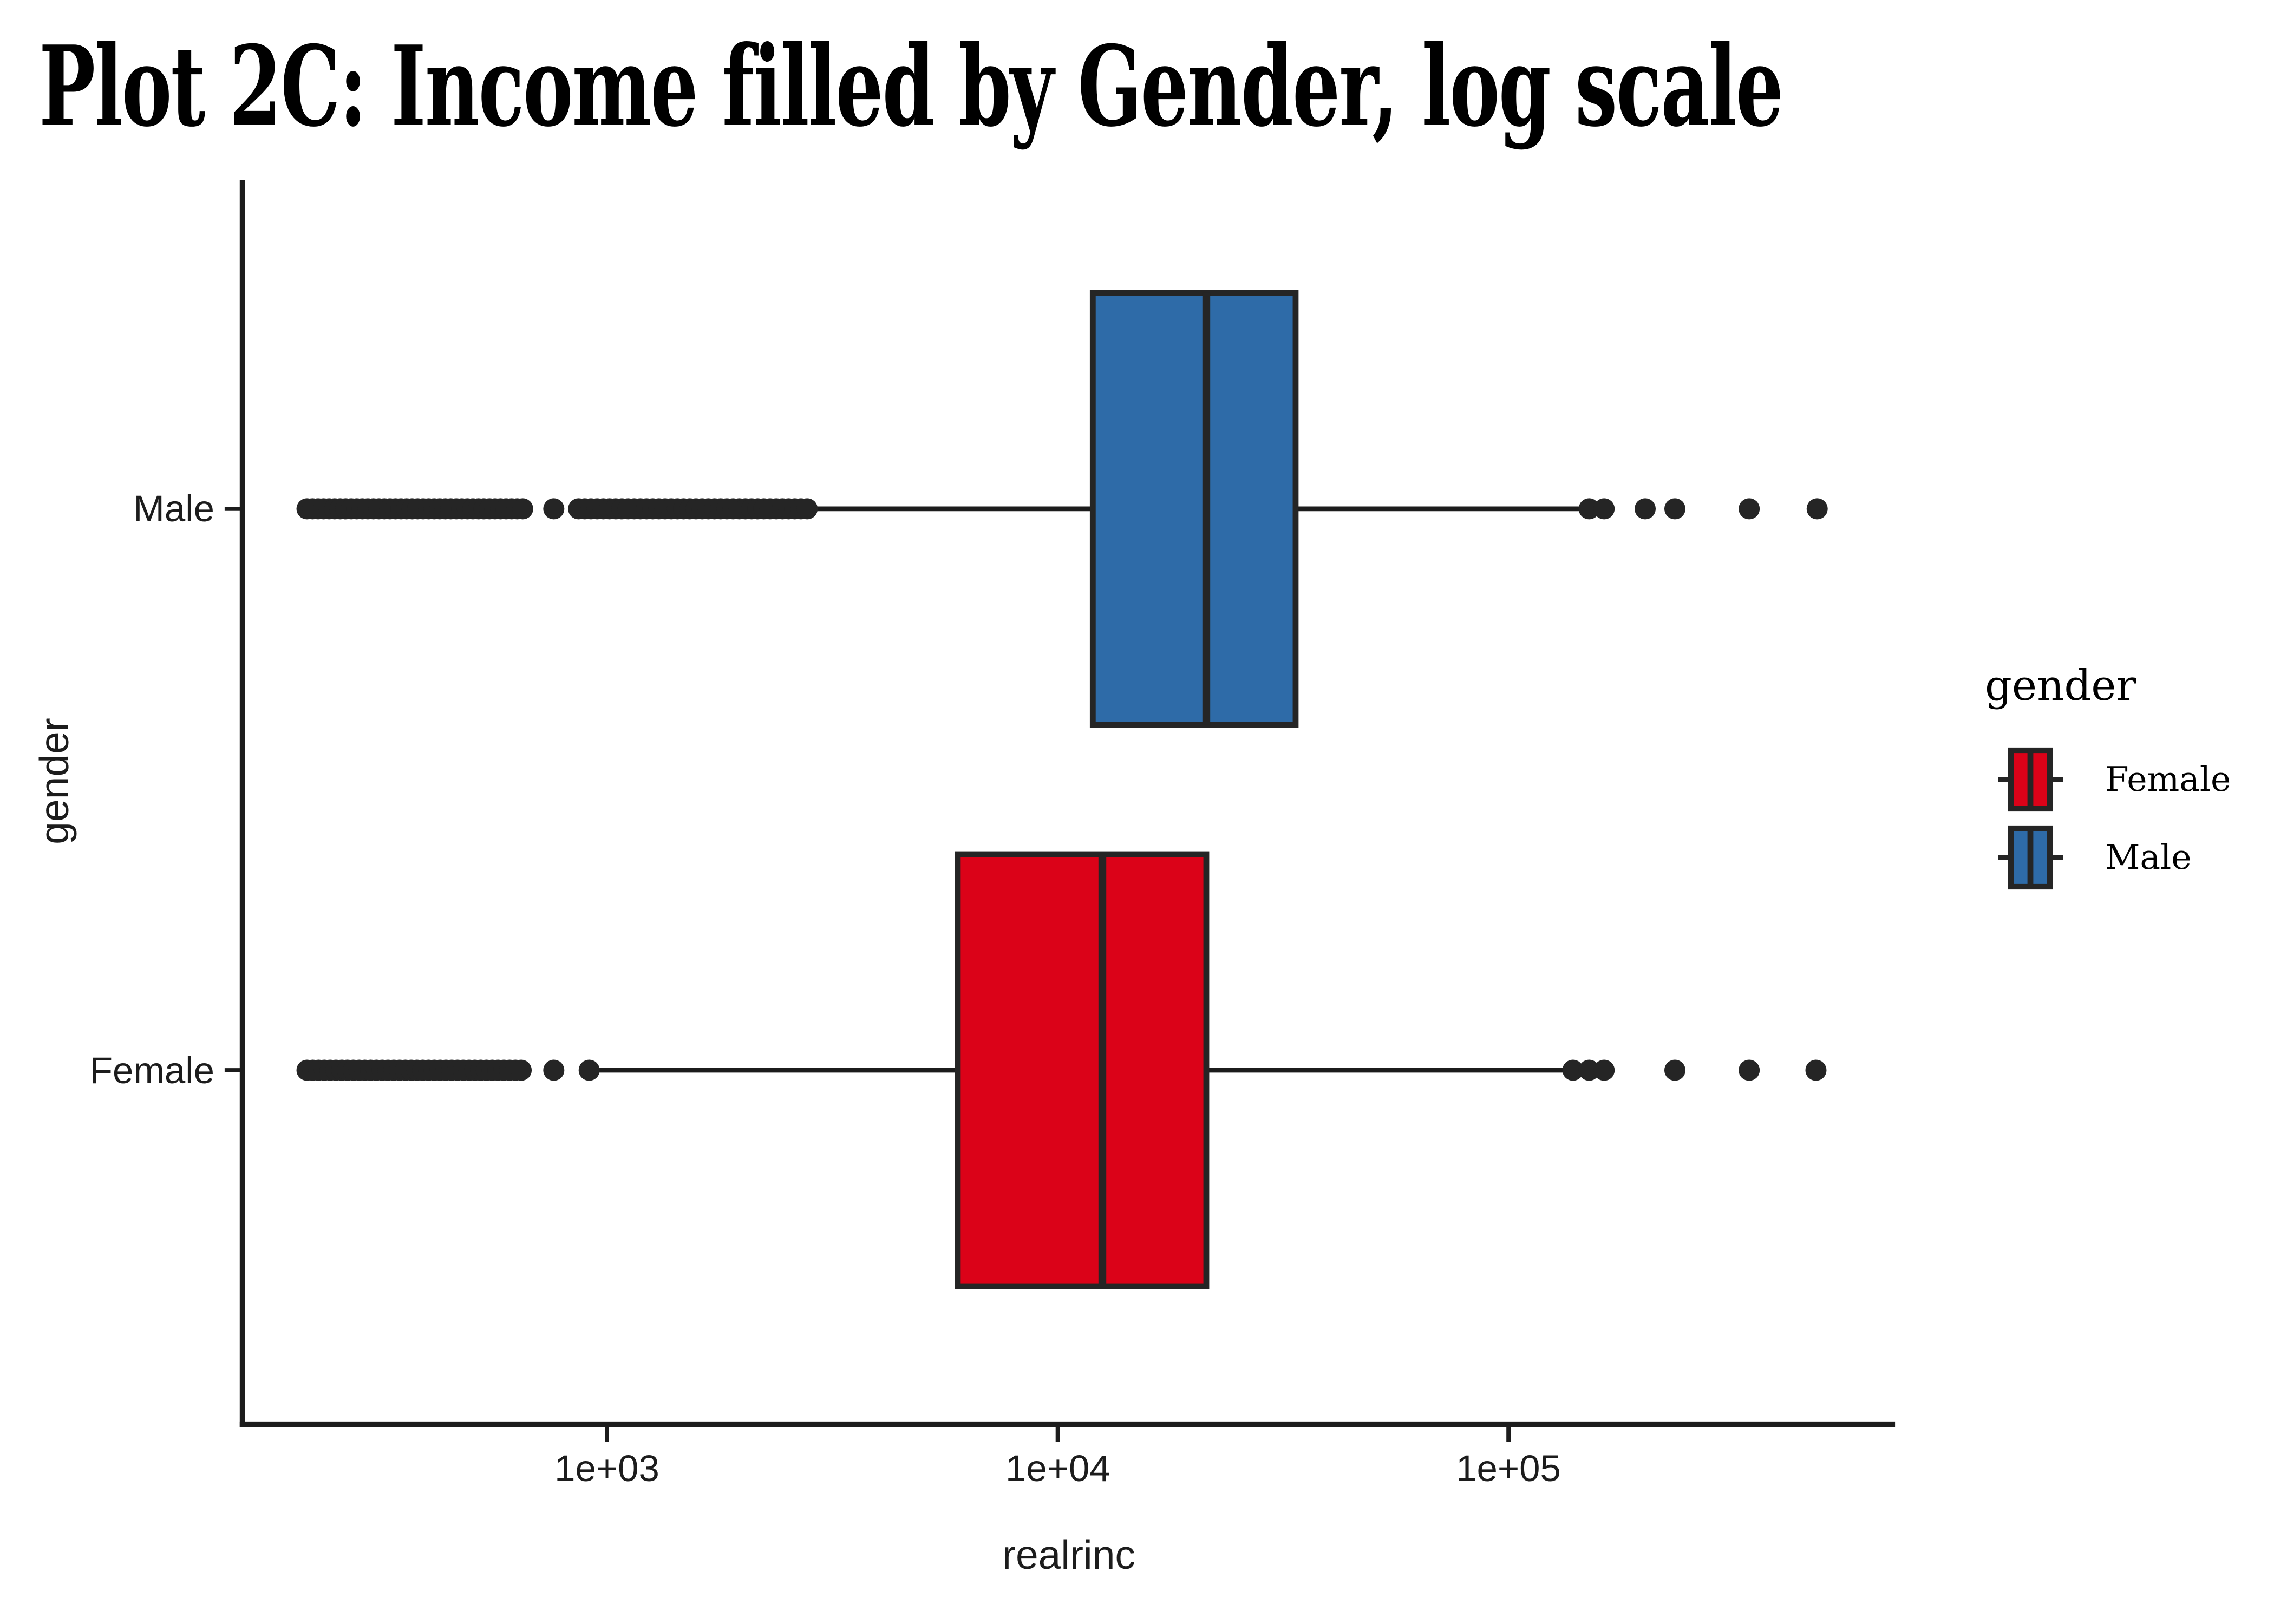  I want to click on legend-title: gender, so click(2061, 687).